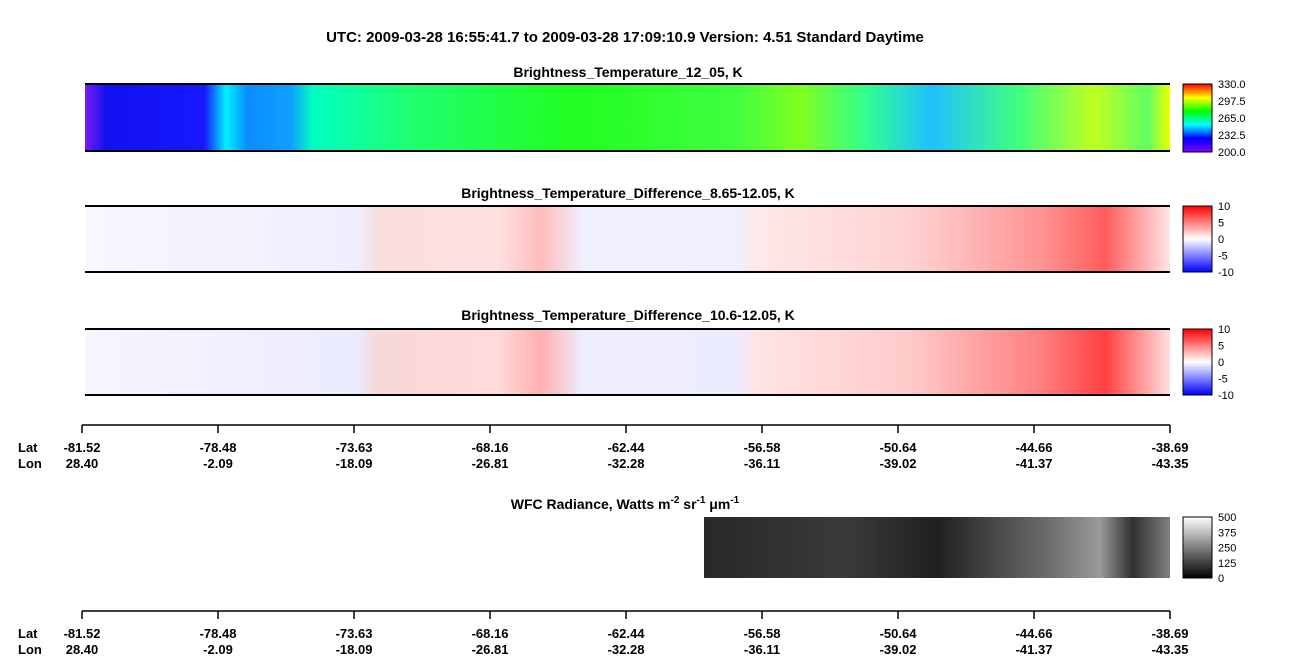 This screenshot has width=1300, height=672. Describe the element at coordinates (1227, 533) in the screenshot. I see `colorbar-tick-label: 375` at that location.